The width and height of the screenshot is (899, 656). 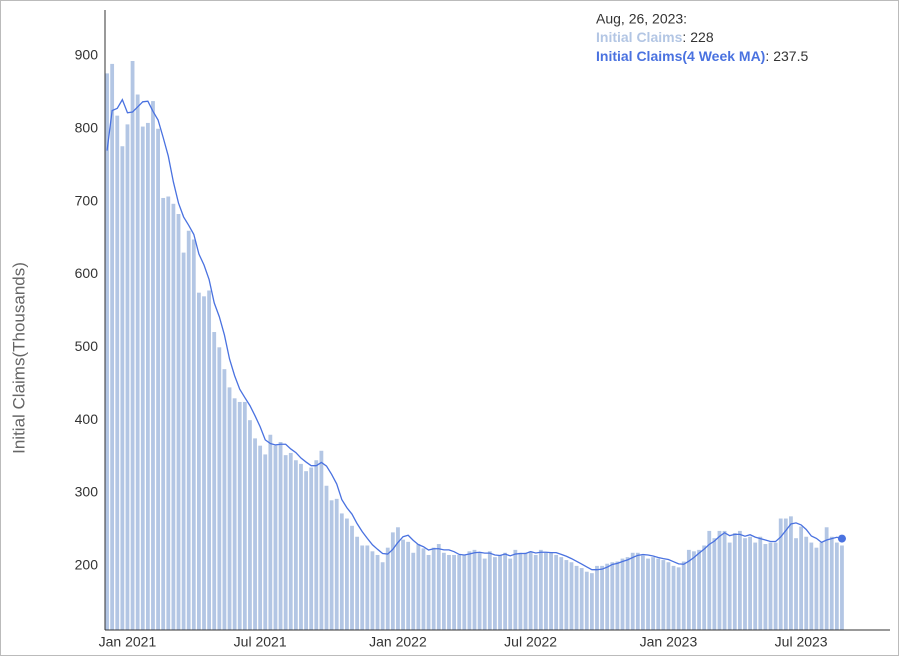 What do you see at coordinates (87, 565) in the screenshot?
I see `y-tick-label: 200` at bounding box center [87, 565].